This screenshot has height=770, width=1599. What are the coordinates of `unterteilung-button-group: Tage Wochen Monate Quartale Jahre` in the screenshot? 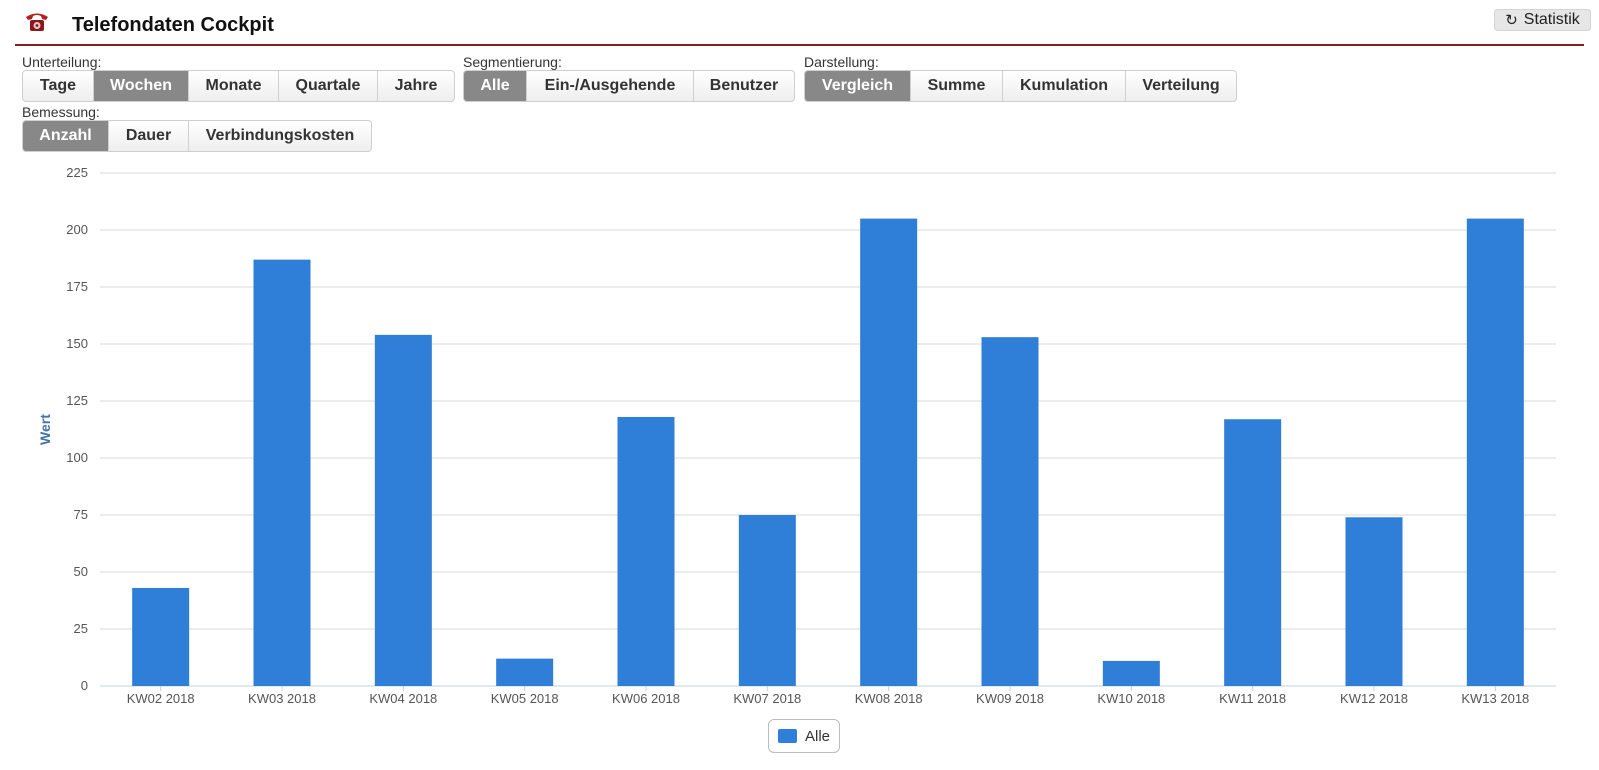 It's located at (238, 86).